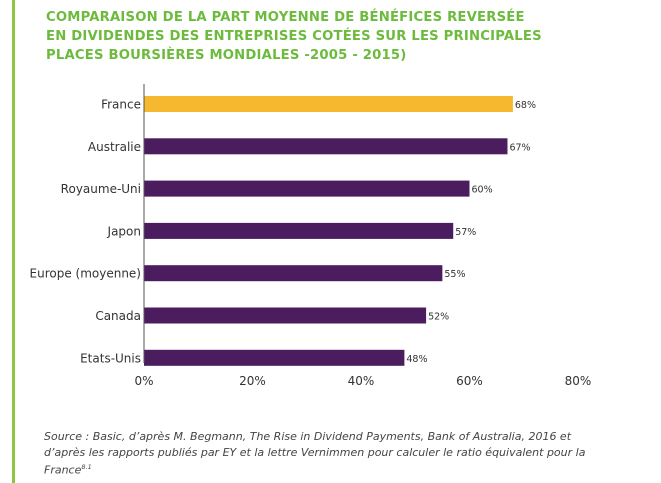 The image size is (661, 483). Describe the element at coordinates (416, 359) in the screenshot. I see `value-label-etats-unis: 48%` at that location.